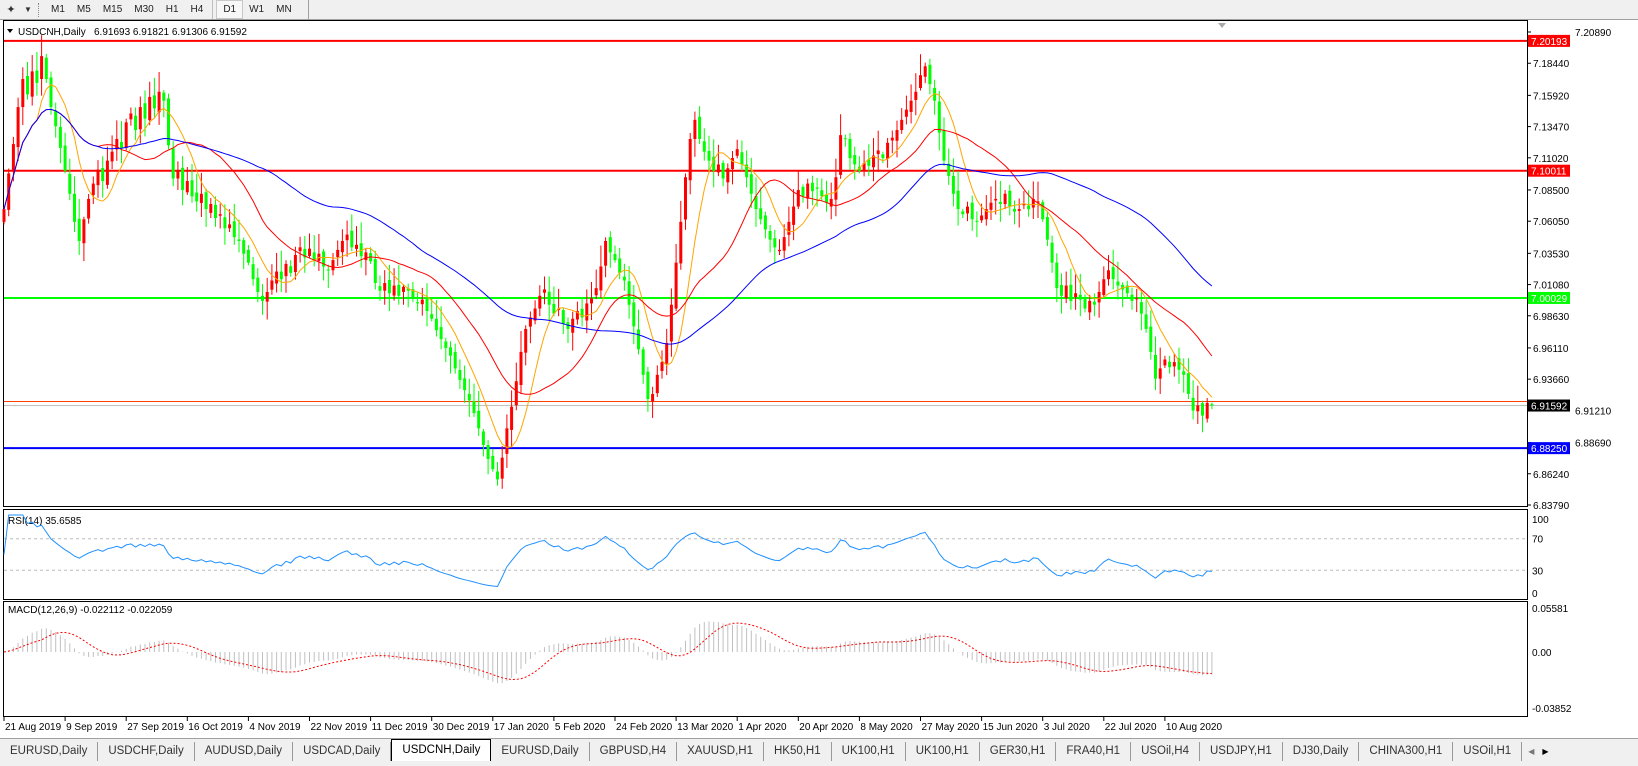 Image resolution: width=1638 pixels, height=766 pixels. What do you see at coordinates (1406, 751) in the screenshot?
I see `chart-tab: CHINA300,H1` at bounding box center [1406, 751].